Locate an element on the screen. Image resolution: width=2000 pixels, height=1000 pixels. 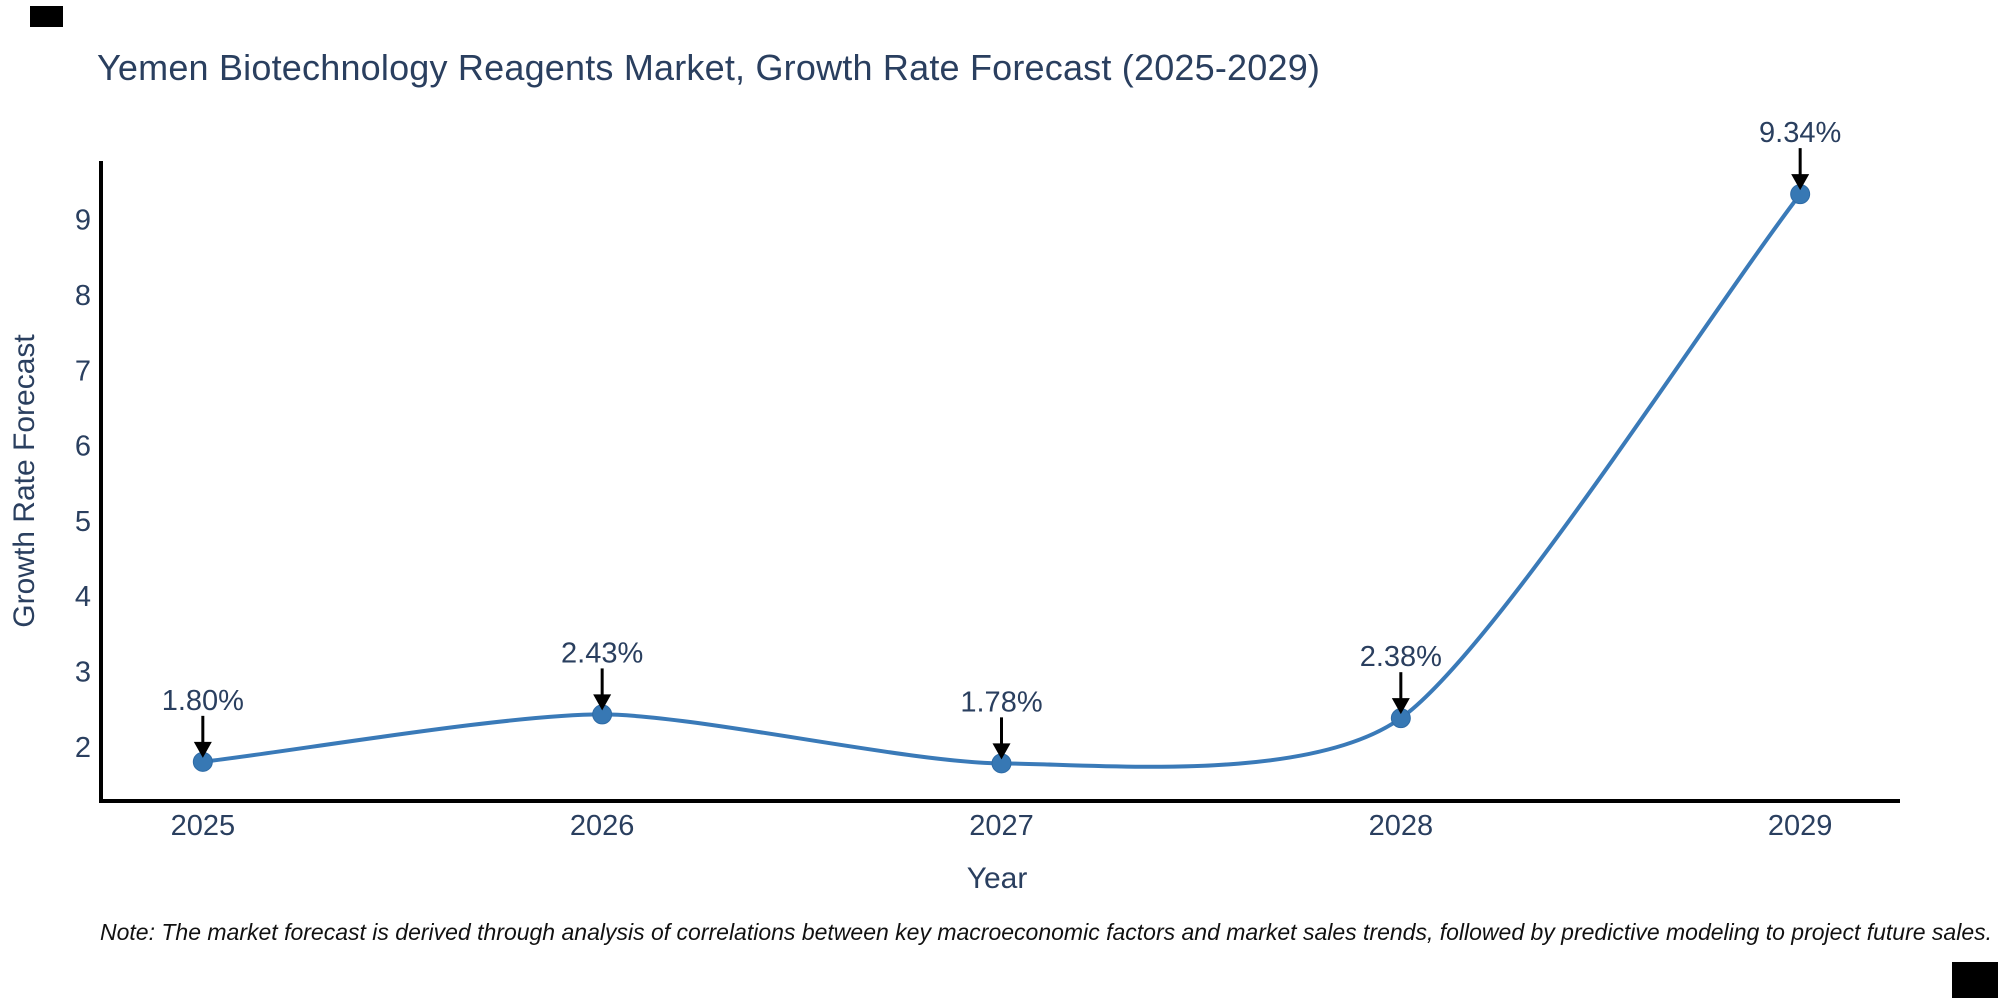
y-tick-label: 2 is located at coordinates (83, 748).